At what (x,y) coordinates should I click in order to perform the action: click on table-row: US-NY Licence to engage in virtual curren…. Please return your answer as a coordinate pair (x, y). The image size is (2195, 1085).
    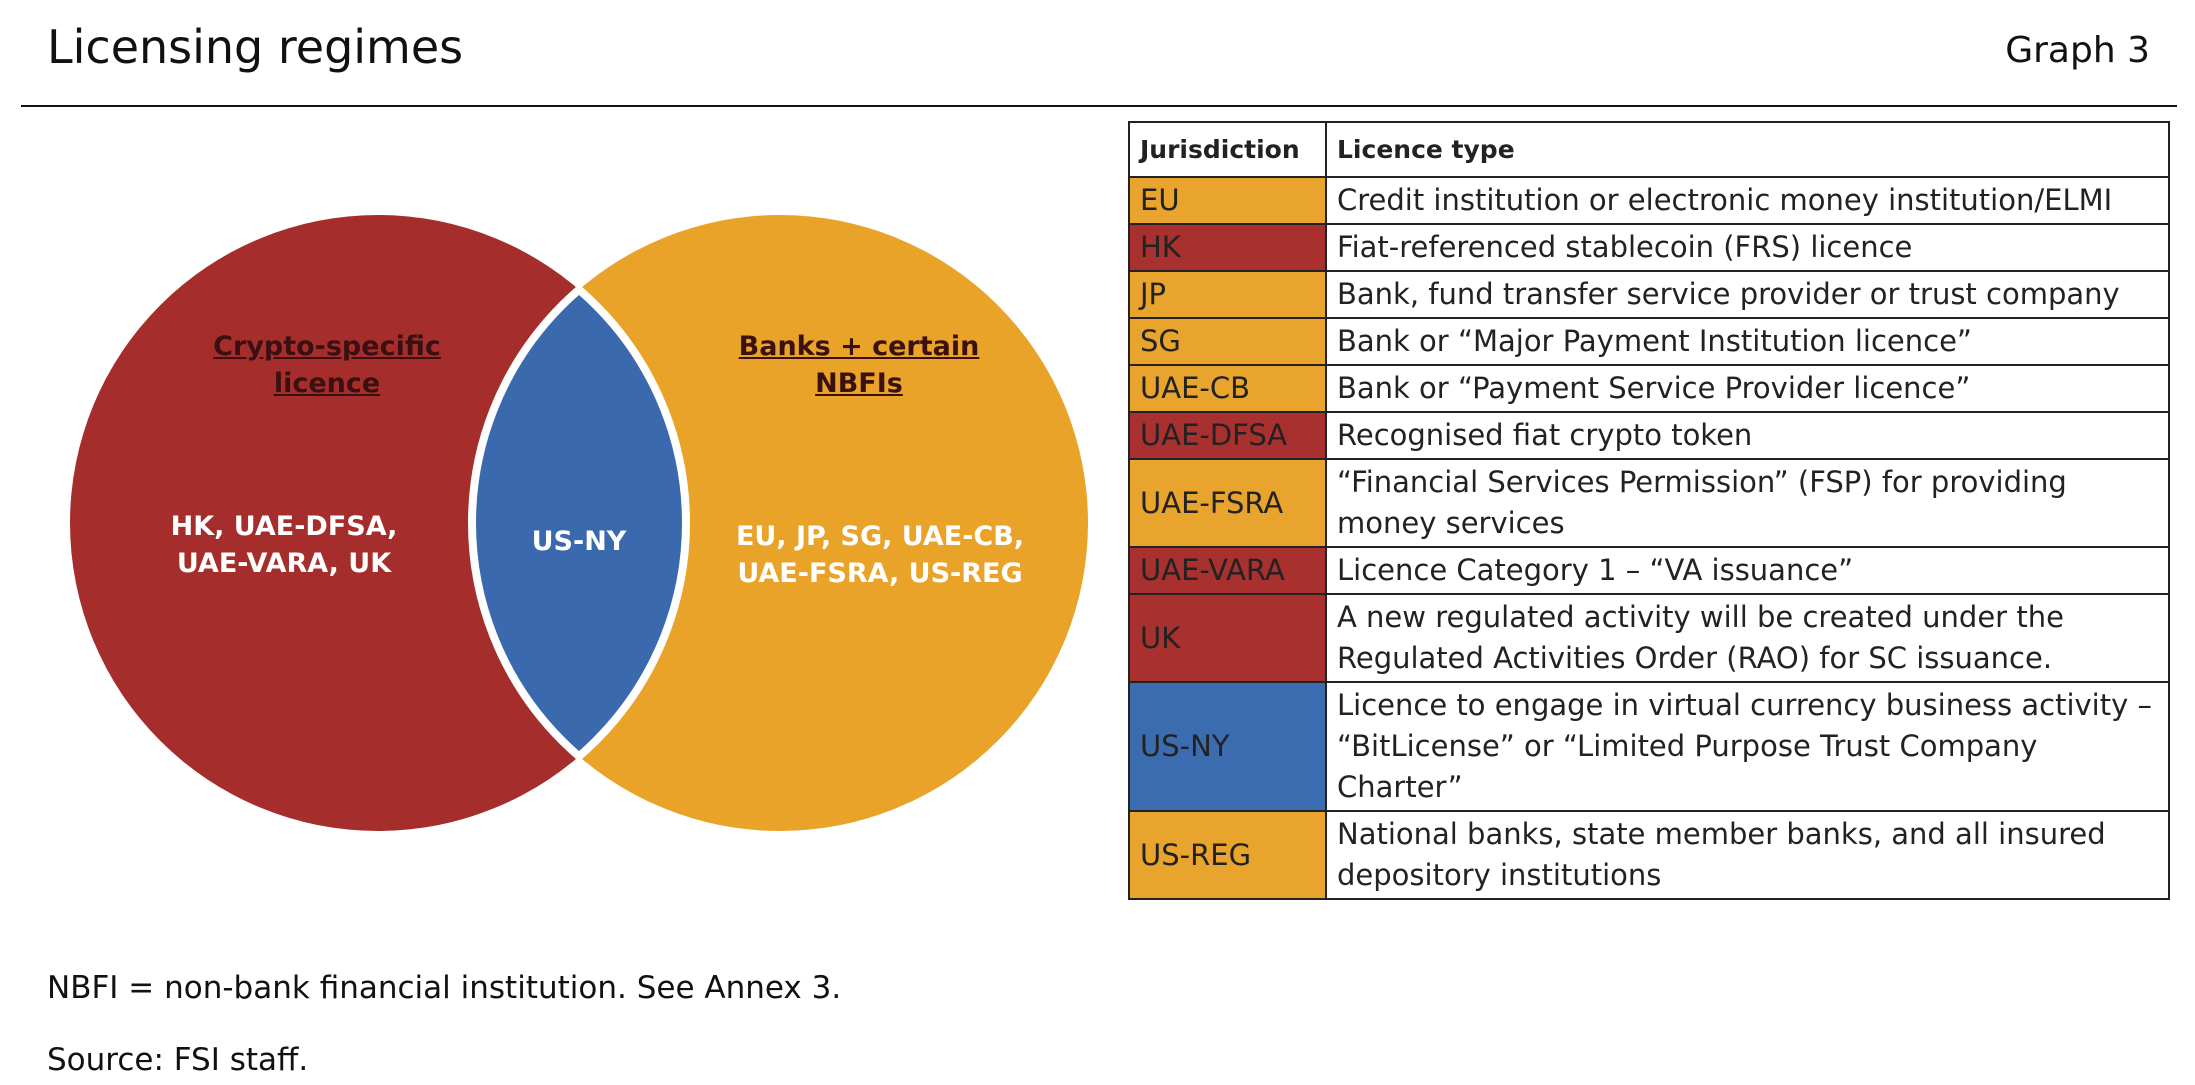
    Looking at the image, I should click on (1649, 746).